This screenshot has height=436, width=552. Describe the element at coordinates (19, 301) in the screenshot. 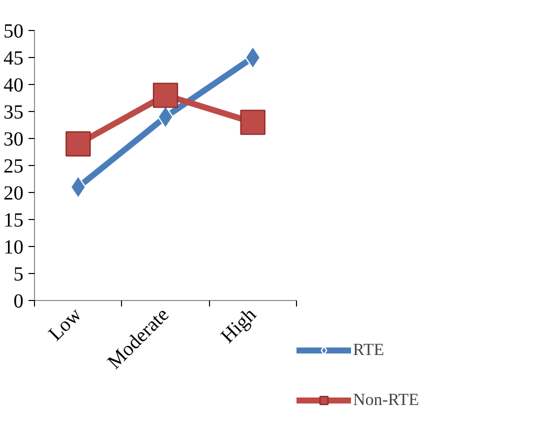

I see `y-tick-label: 0` at that location.